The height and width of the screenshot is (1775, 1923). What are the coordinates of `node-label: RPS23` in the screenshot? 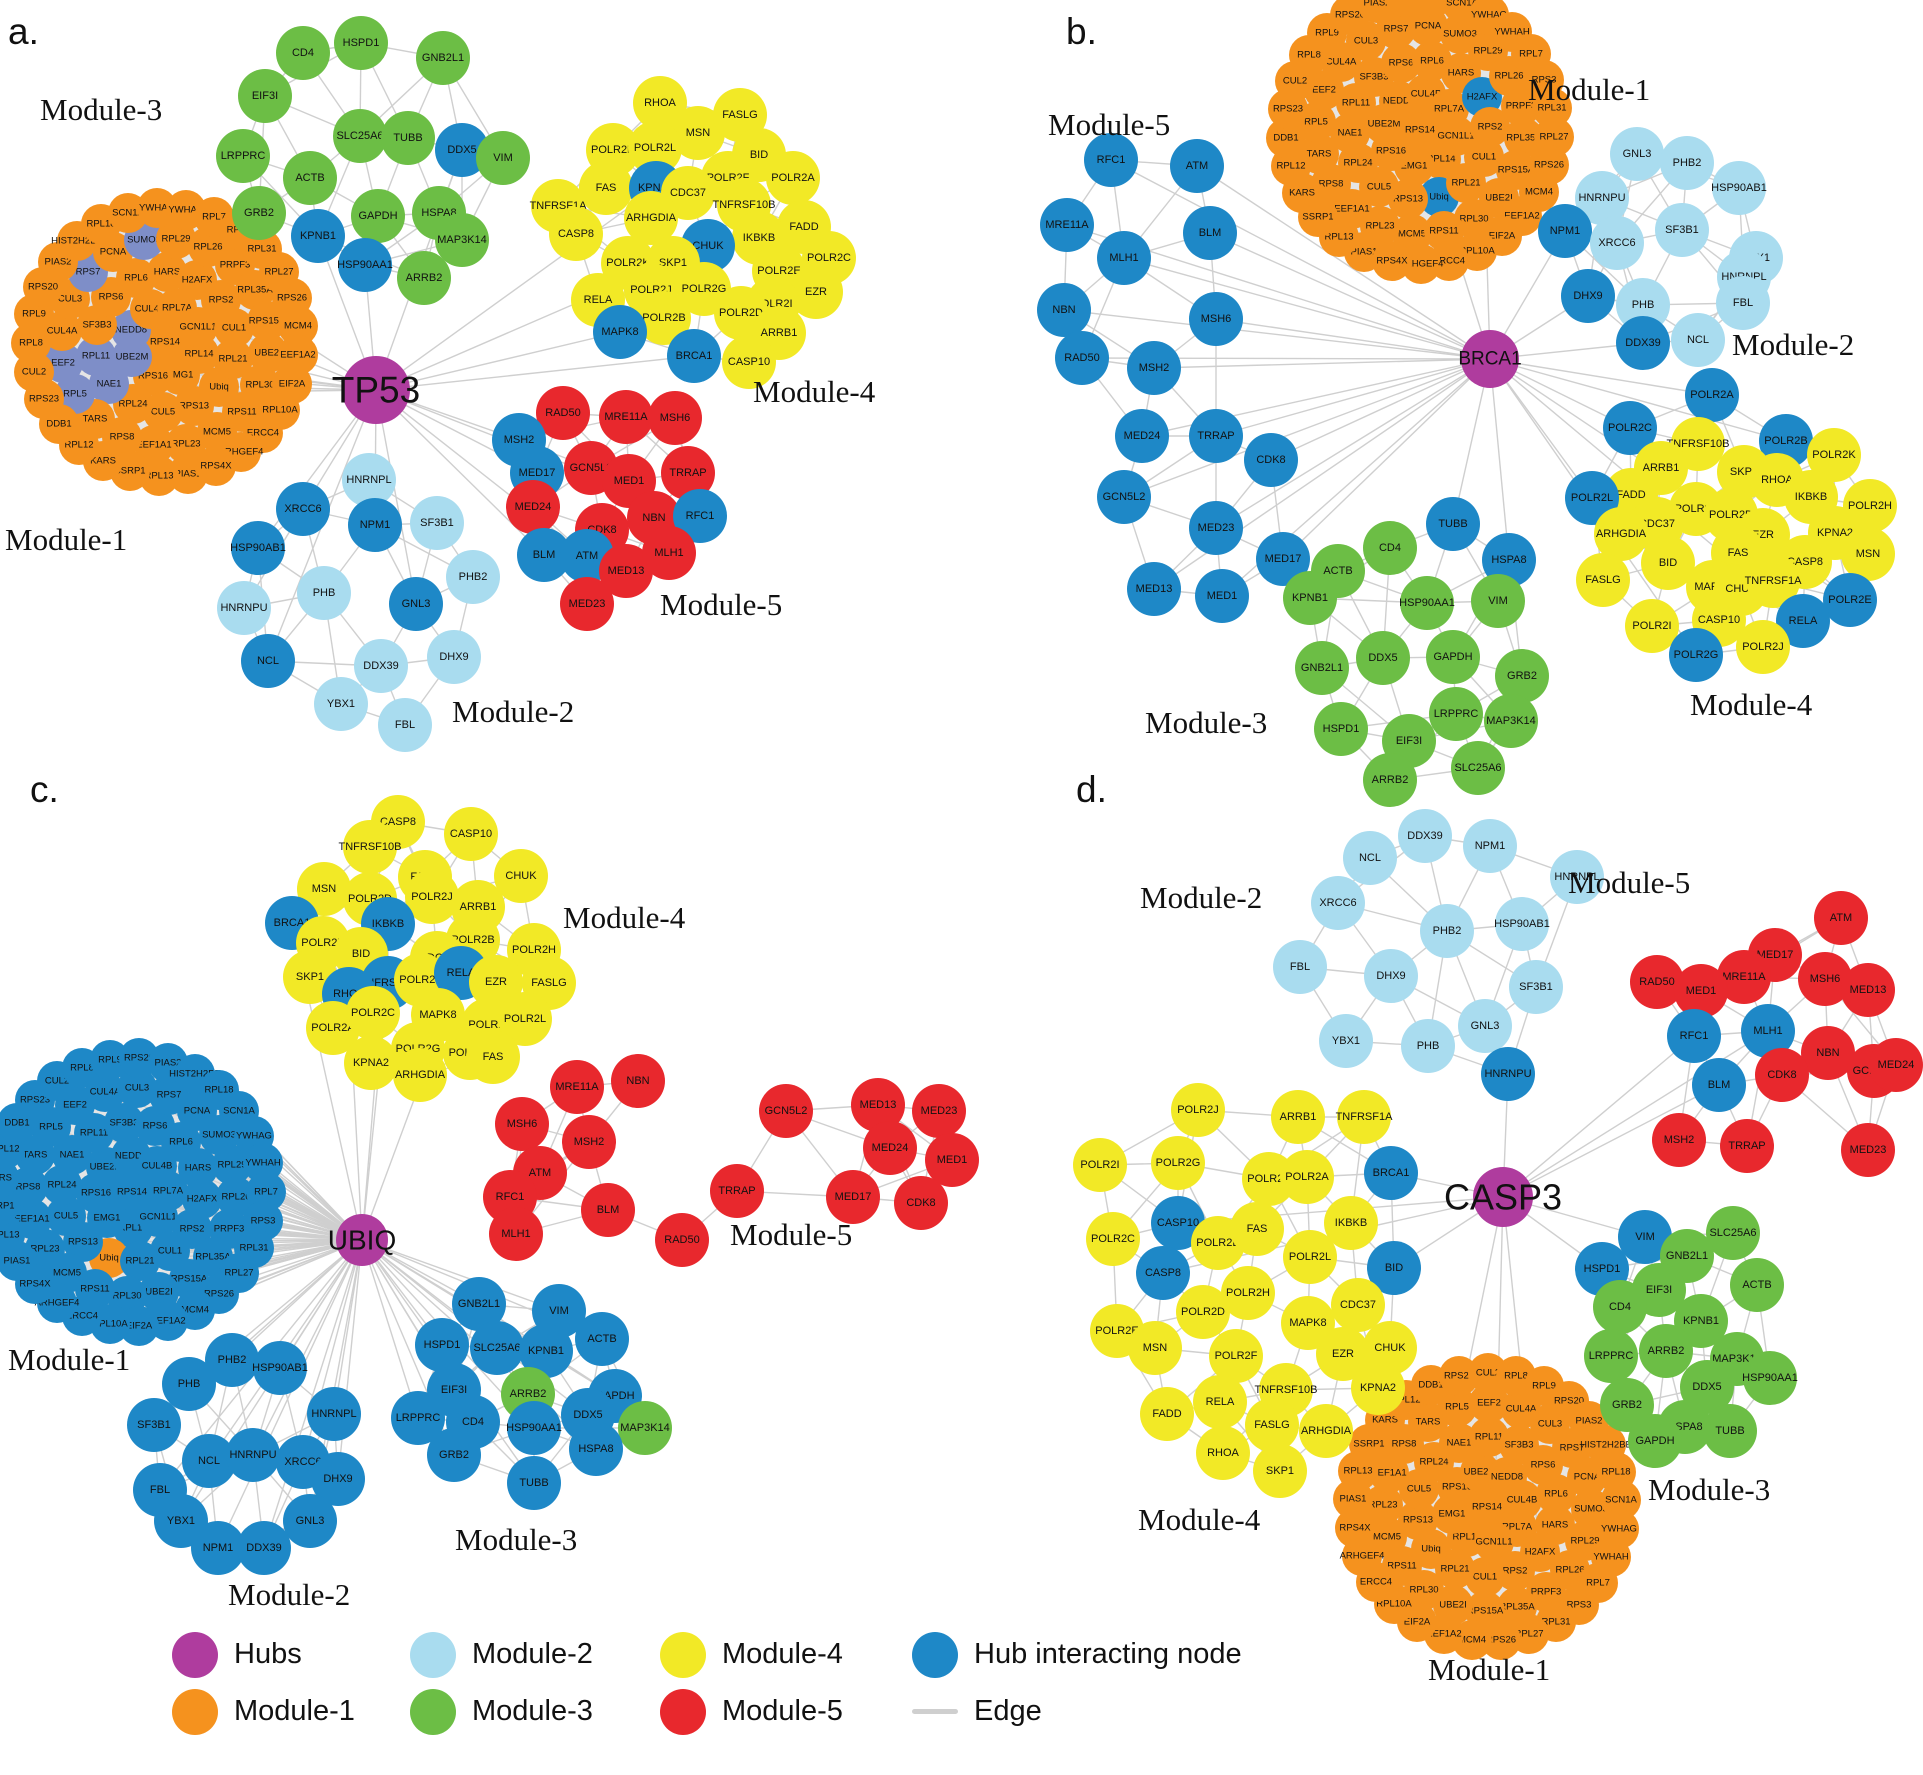 It's located at (1459, 1376).